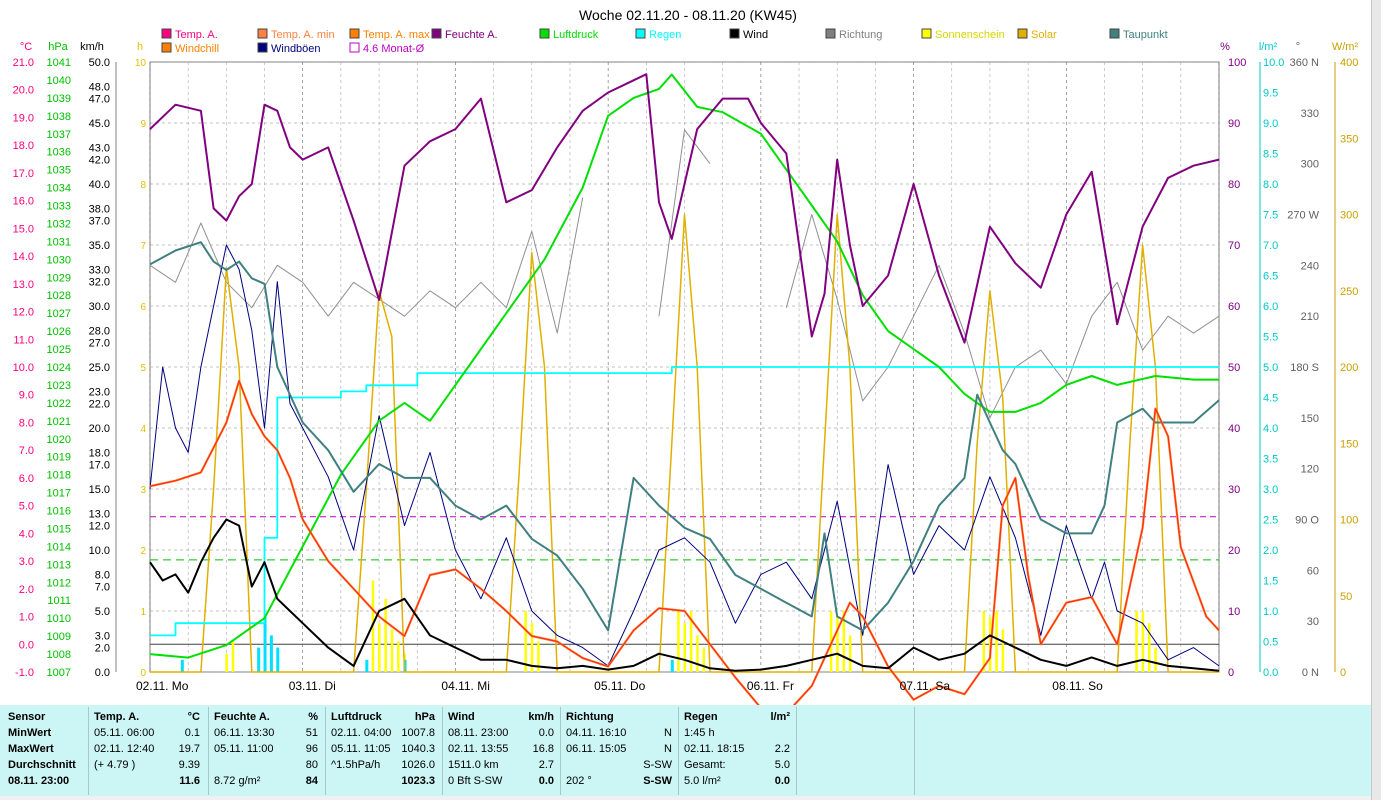 The width and height of the screenshot is (1381, 800). What do you see at coordinates (59, 368) in the screenshot?
I see `pressure-tick-label: 1024` at bounding box center [59, 368].